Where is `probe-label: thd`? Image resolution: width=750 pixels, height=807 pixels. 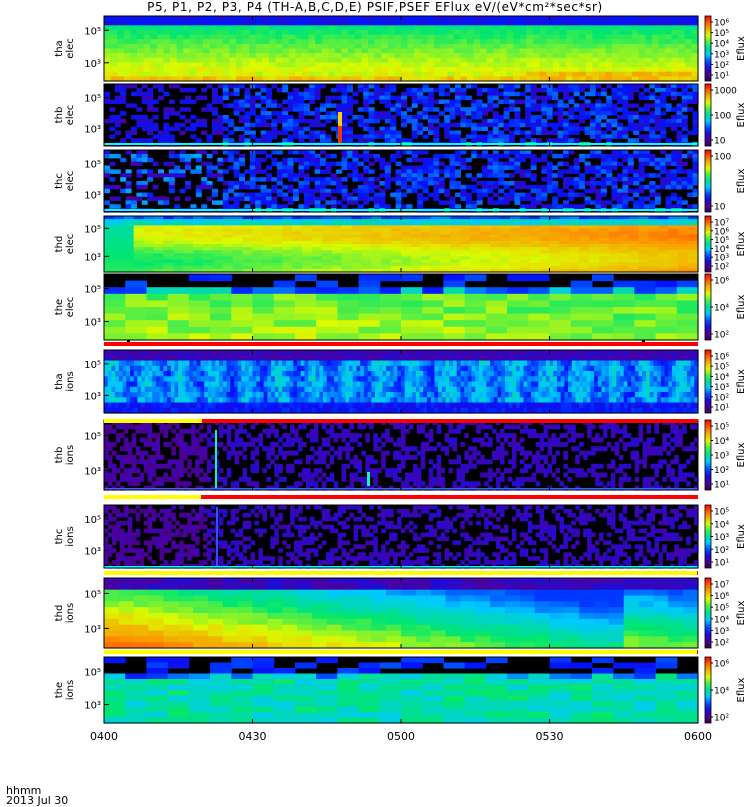 probe-label: thd is located at coordinates (59, 244).